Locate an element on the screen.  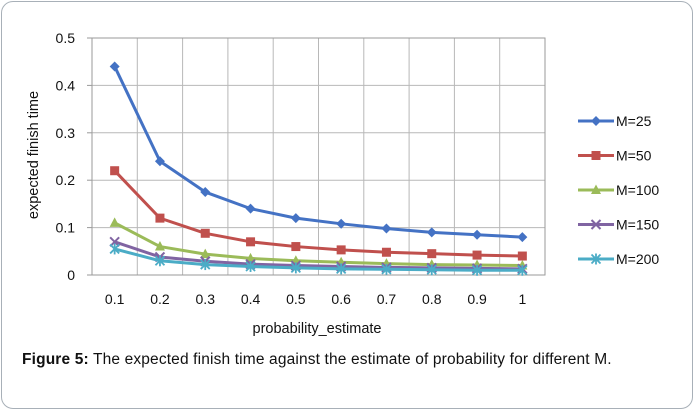
x-axis-ticks: 0.1 0.2 0.3 0.4 0.5 0.6 0.7 0.8 0.9 1 is located at coordinates (316, 299).